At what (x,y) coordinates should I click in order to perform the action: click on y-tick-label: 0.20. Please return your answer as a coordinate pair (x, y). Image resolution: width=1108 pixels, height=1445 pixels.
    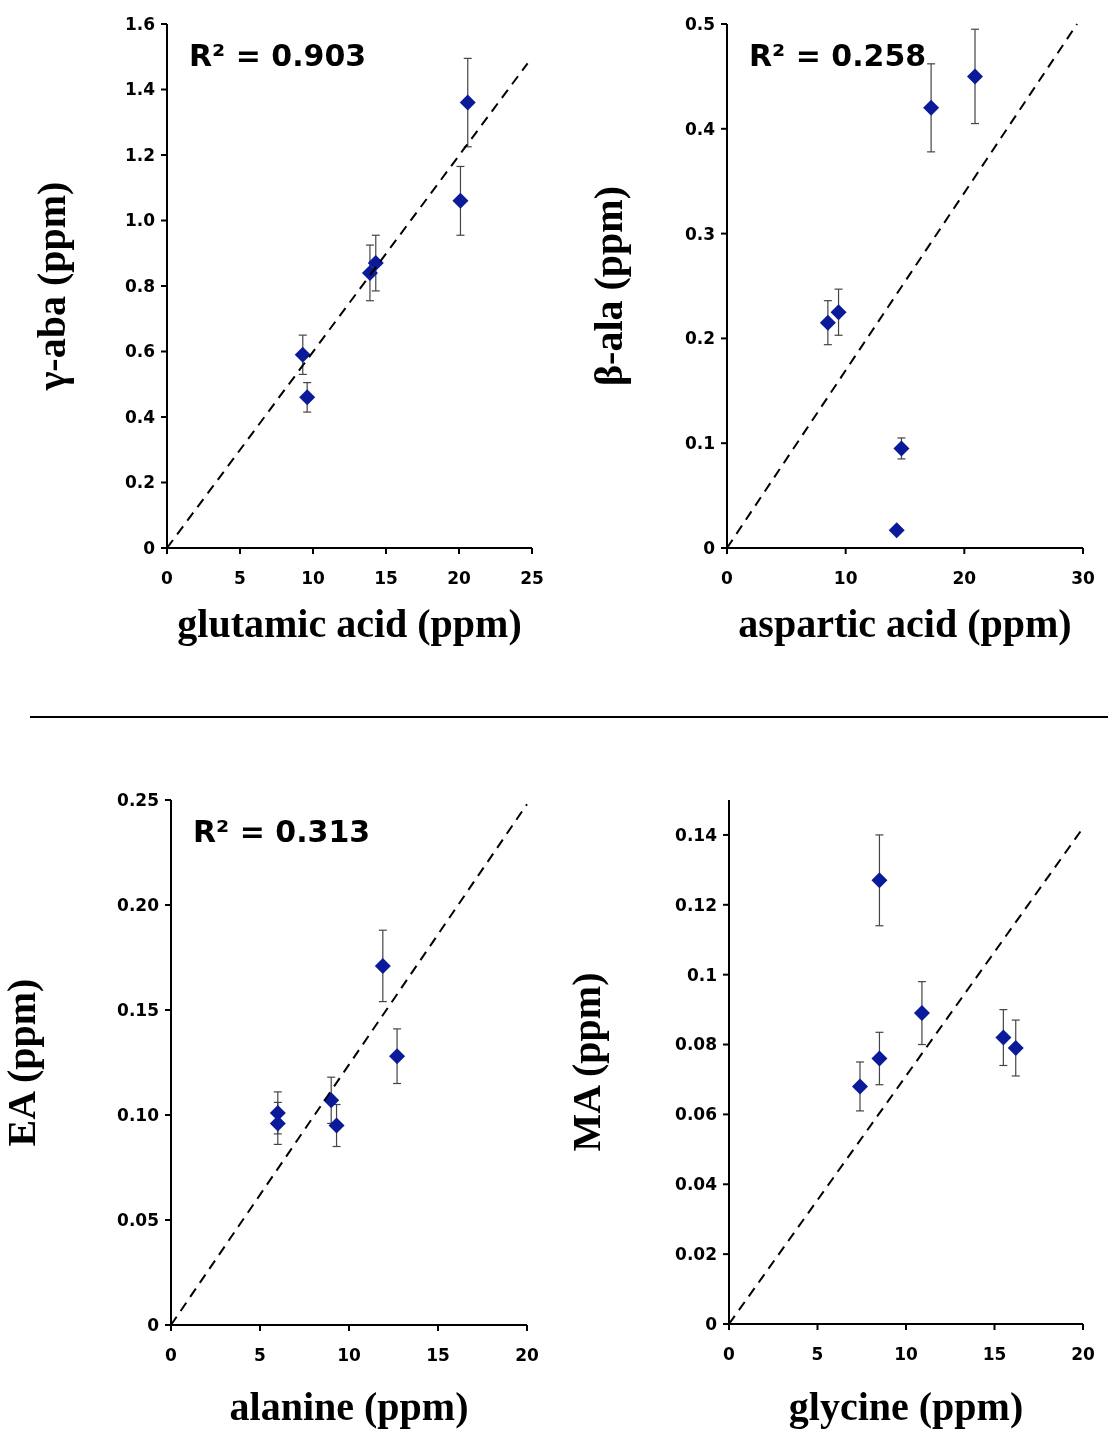
    Looking at the image, I should click on (138, 904).